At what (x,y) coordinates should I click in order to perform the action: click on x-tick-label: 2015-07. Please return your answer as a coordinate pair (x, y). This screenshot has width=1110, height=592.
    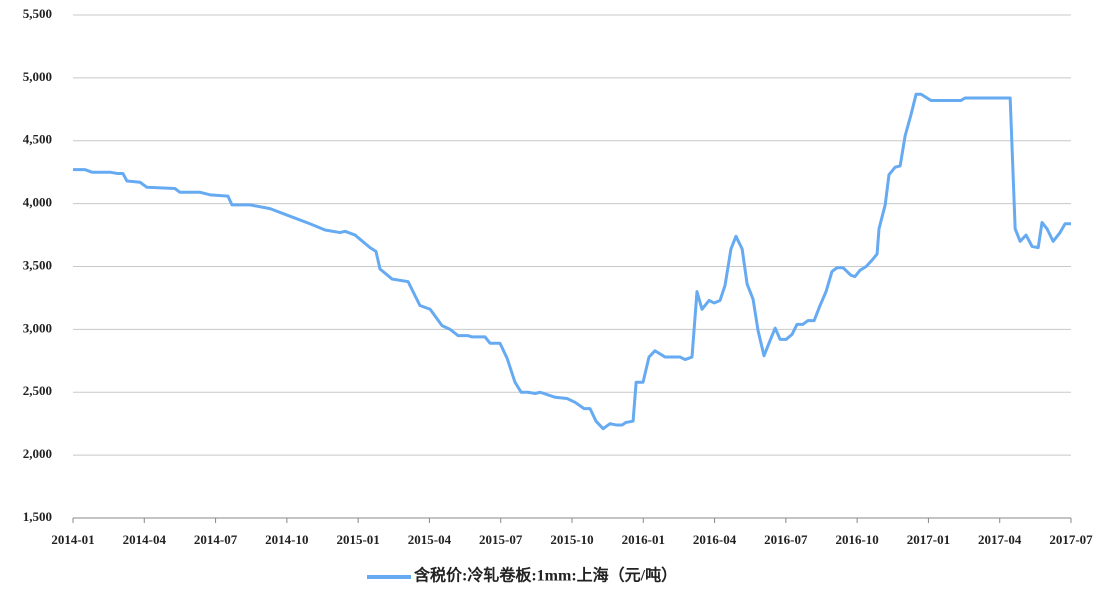
    Looking at the image, I should click on (501, 539).